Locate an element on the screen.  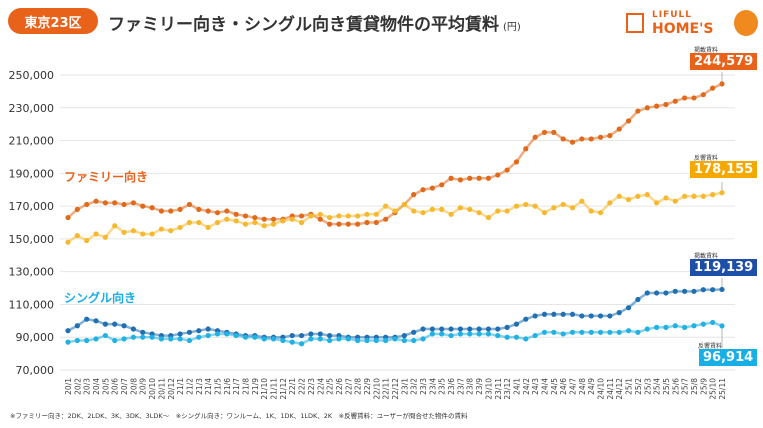
x-tick-label: 20/6 is located at coordinates (115, 386).